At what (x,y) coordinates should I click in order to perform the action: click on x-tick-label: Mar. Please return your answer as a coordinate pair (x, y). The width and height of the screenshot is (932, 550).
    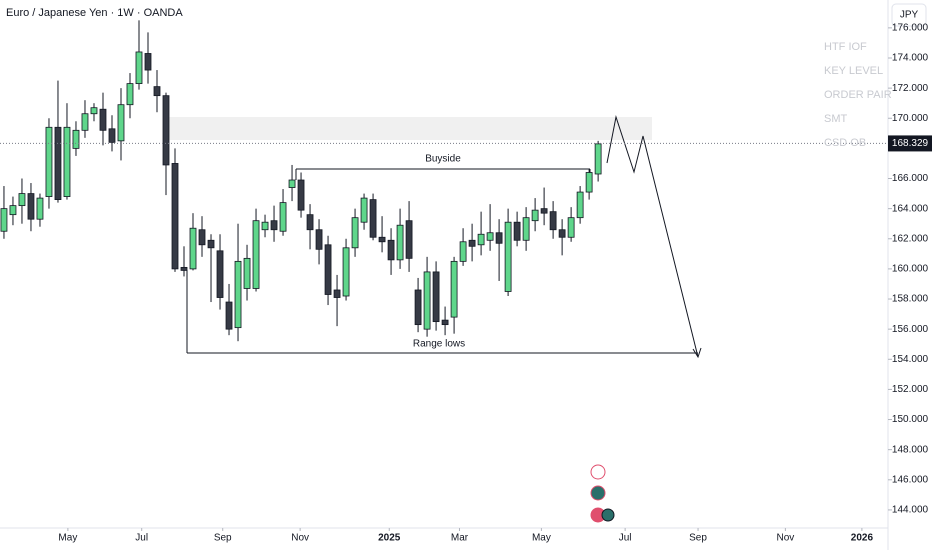
    Looking at the image, I should click on (460, 538).